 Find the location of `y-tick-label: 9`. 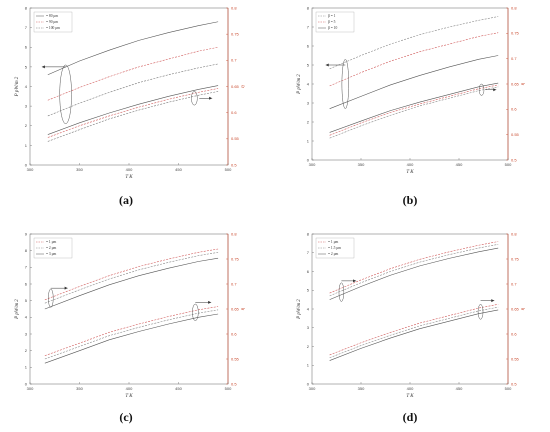

y-tick-label: 9 is located at coordinates (26, 233).